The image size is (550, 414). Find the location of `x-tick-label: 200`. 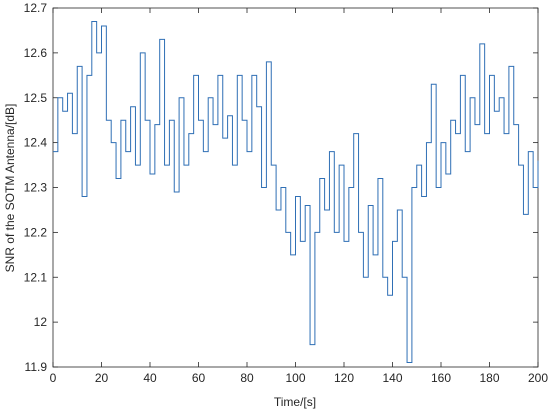

x-tick-label: 200 is located at coordinates (538, 378).